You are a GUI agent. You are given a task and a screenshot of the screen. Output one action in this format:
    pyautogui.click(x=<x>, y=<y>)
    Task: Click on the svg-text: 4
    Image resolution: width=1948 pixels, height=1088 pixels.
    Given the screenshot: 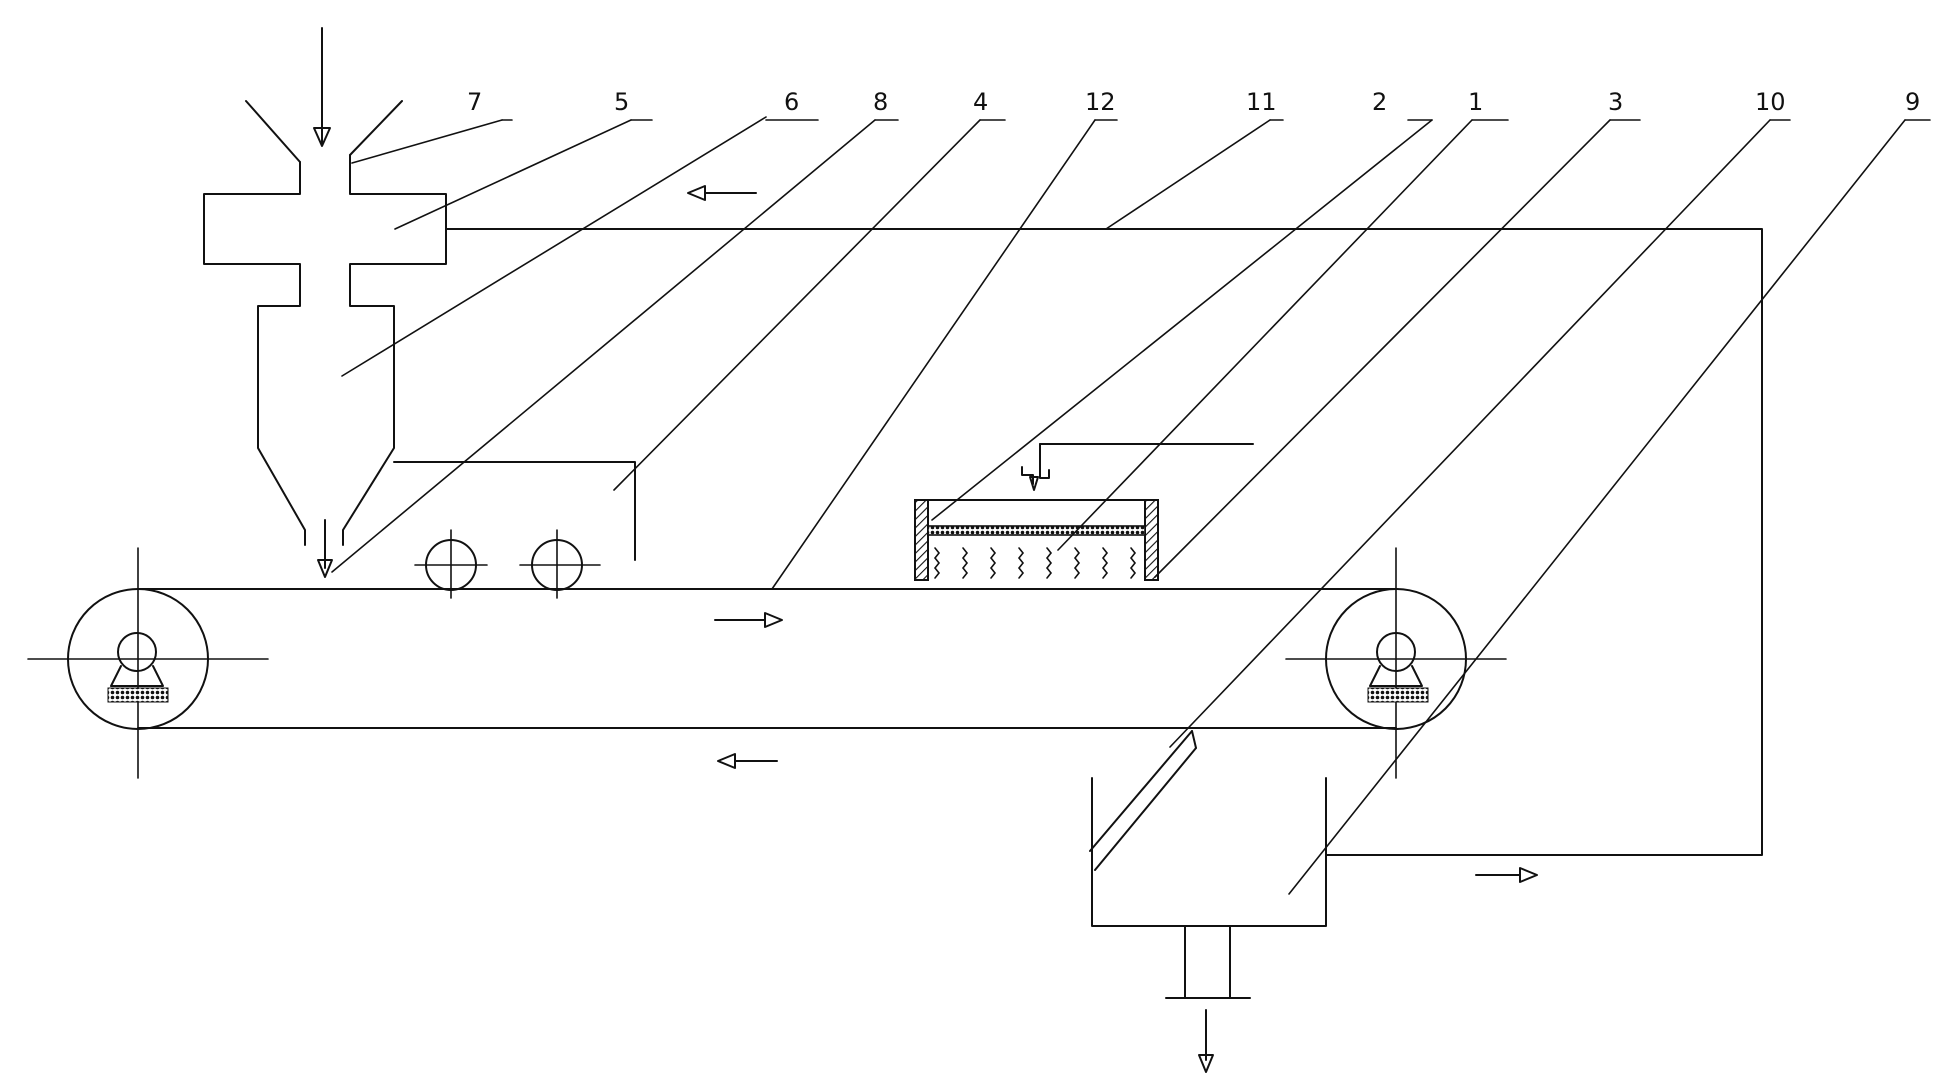 What is the action you would take?
    pyautogui.click(x=980, y=102)
    